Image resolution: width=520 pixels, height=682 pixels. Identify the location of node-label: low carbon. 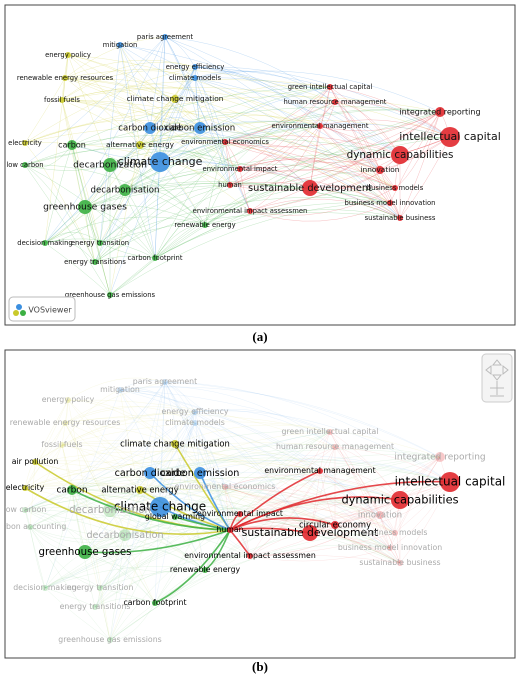
(25, 509).